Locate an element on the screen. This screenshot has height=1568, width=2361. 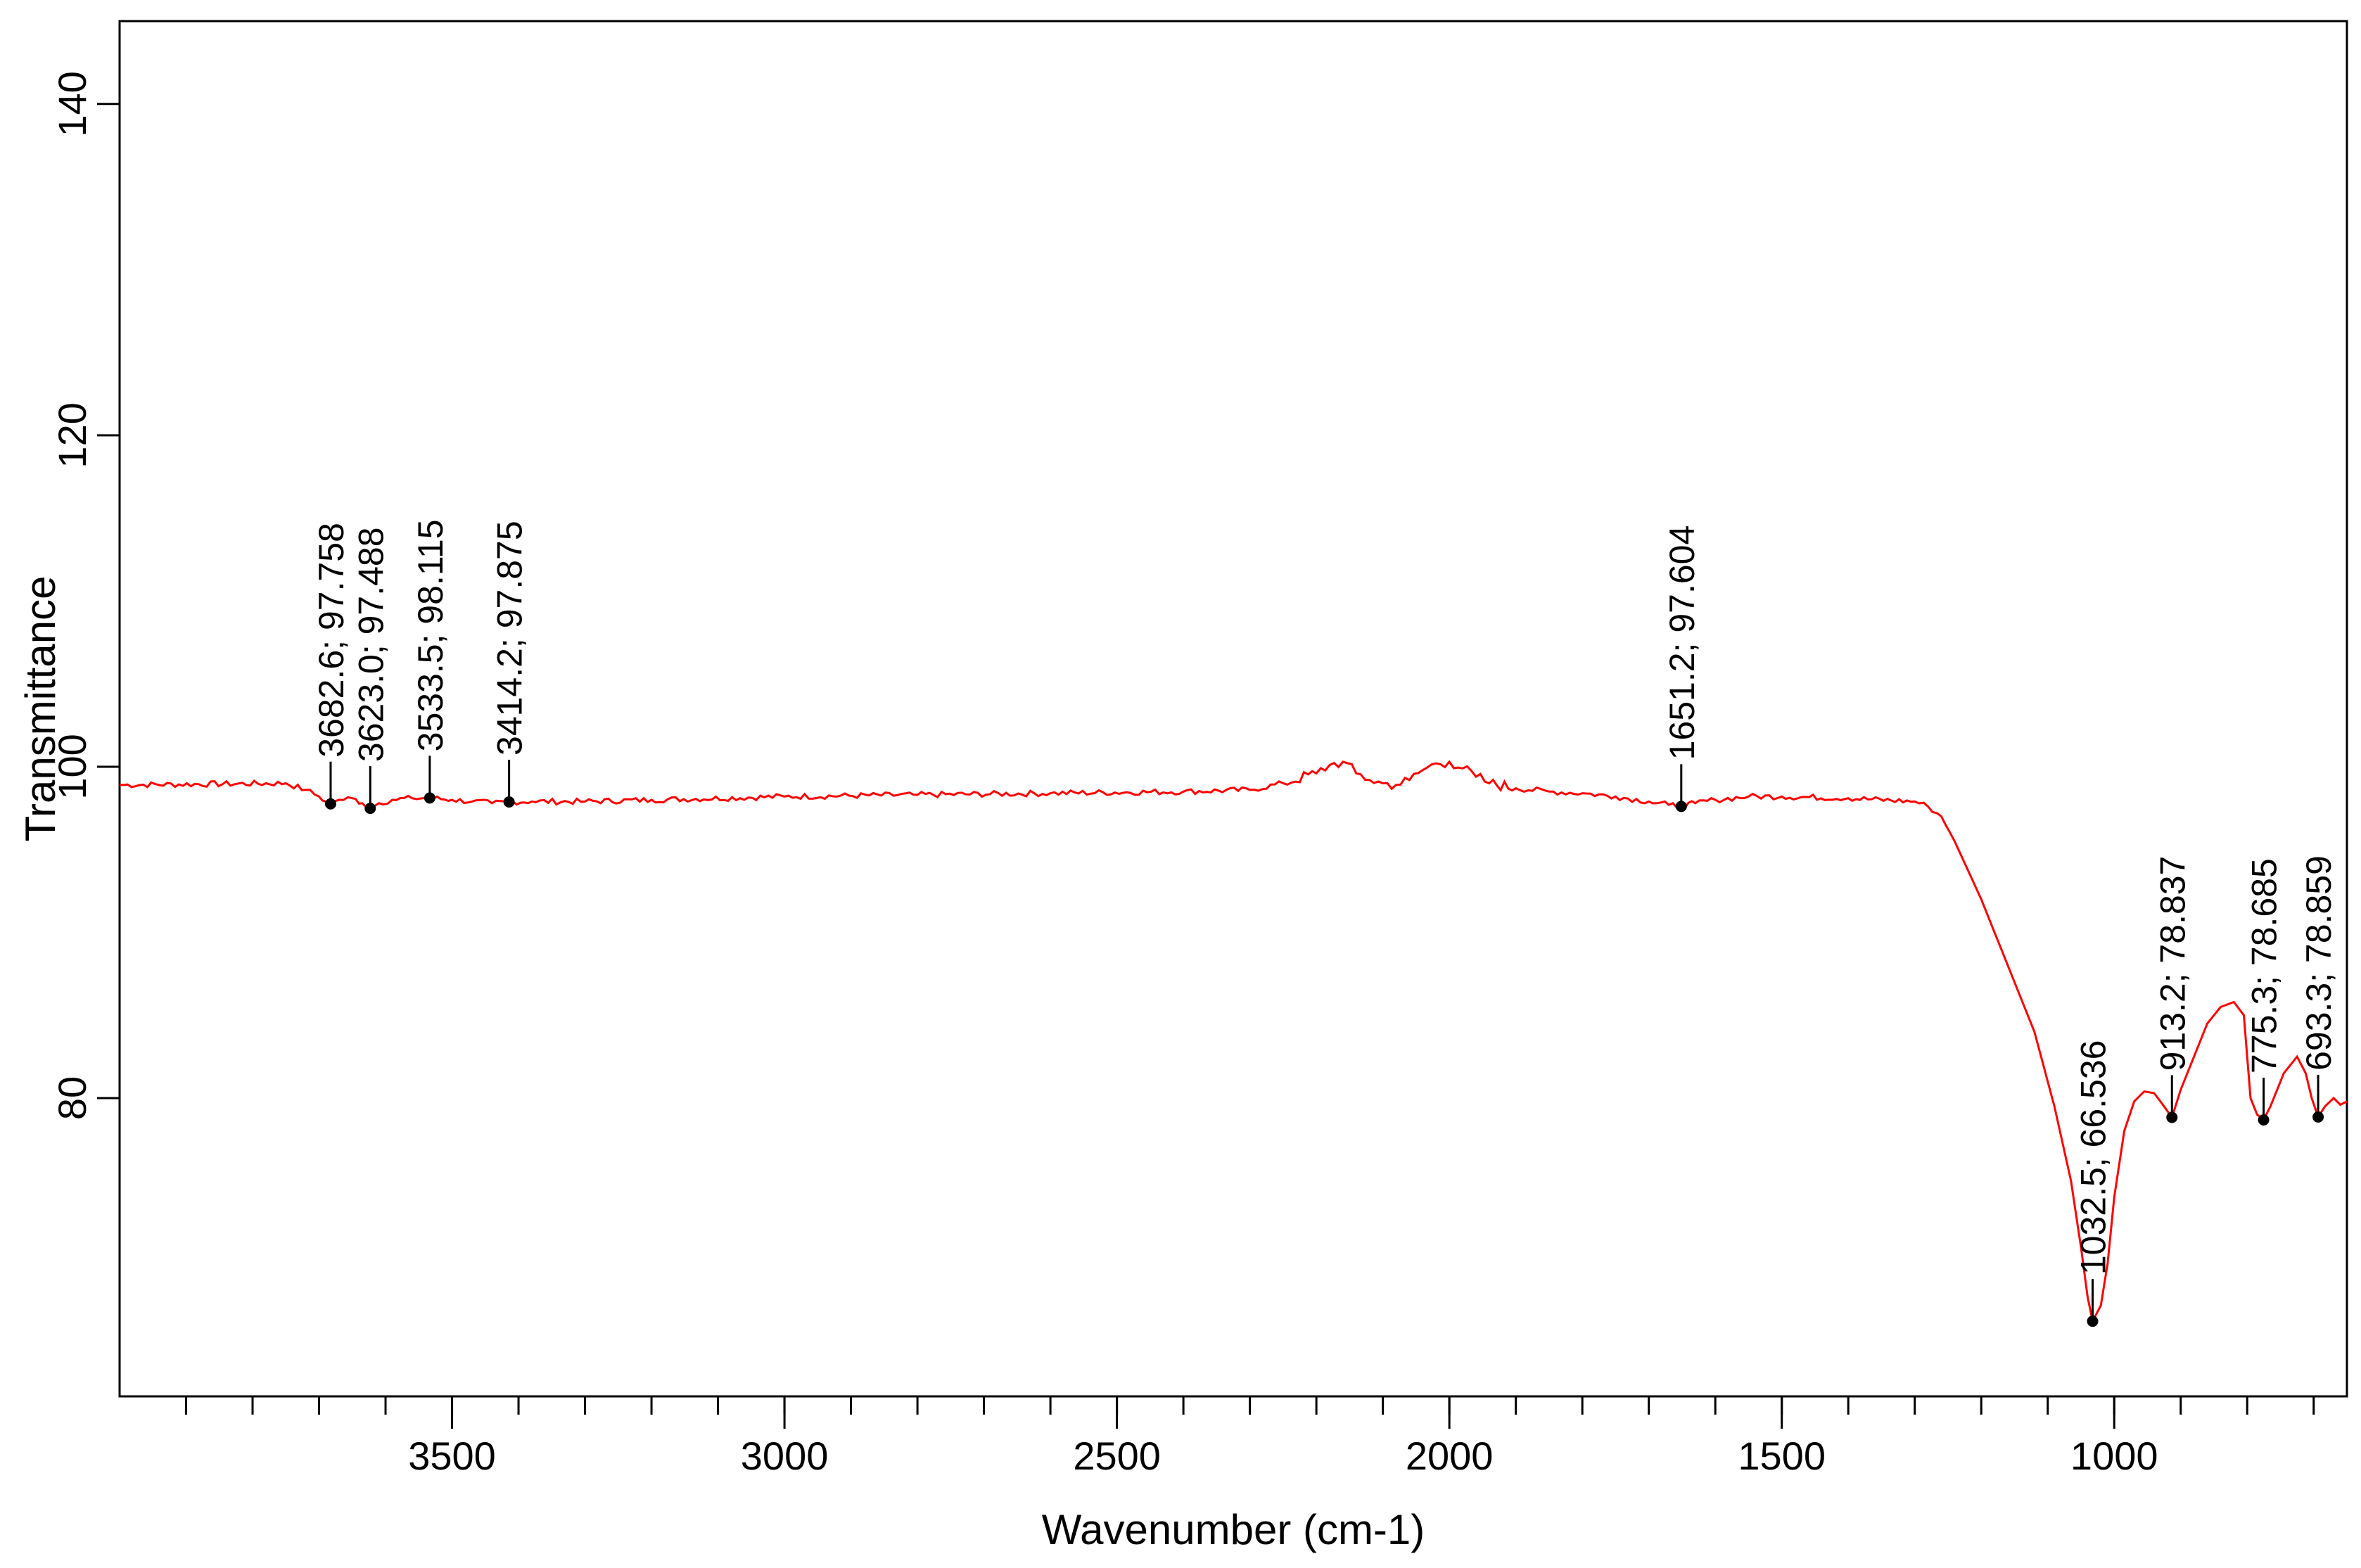
y-axis-title: Transmittance is located at coordinates (40, 709).